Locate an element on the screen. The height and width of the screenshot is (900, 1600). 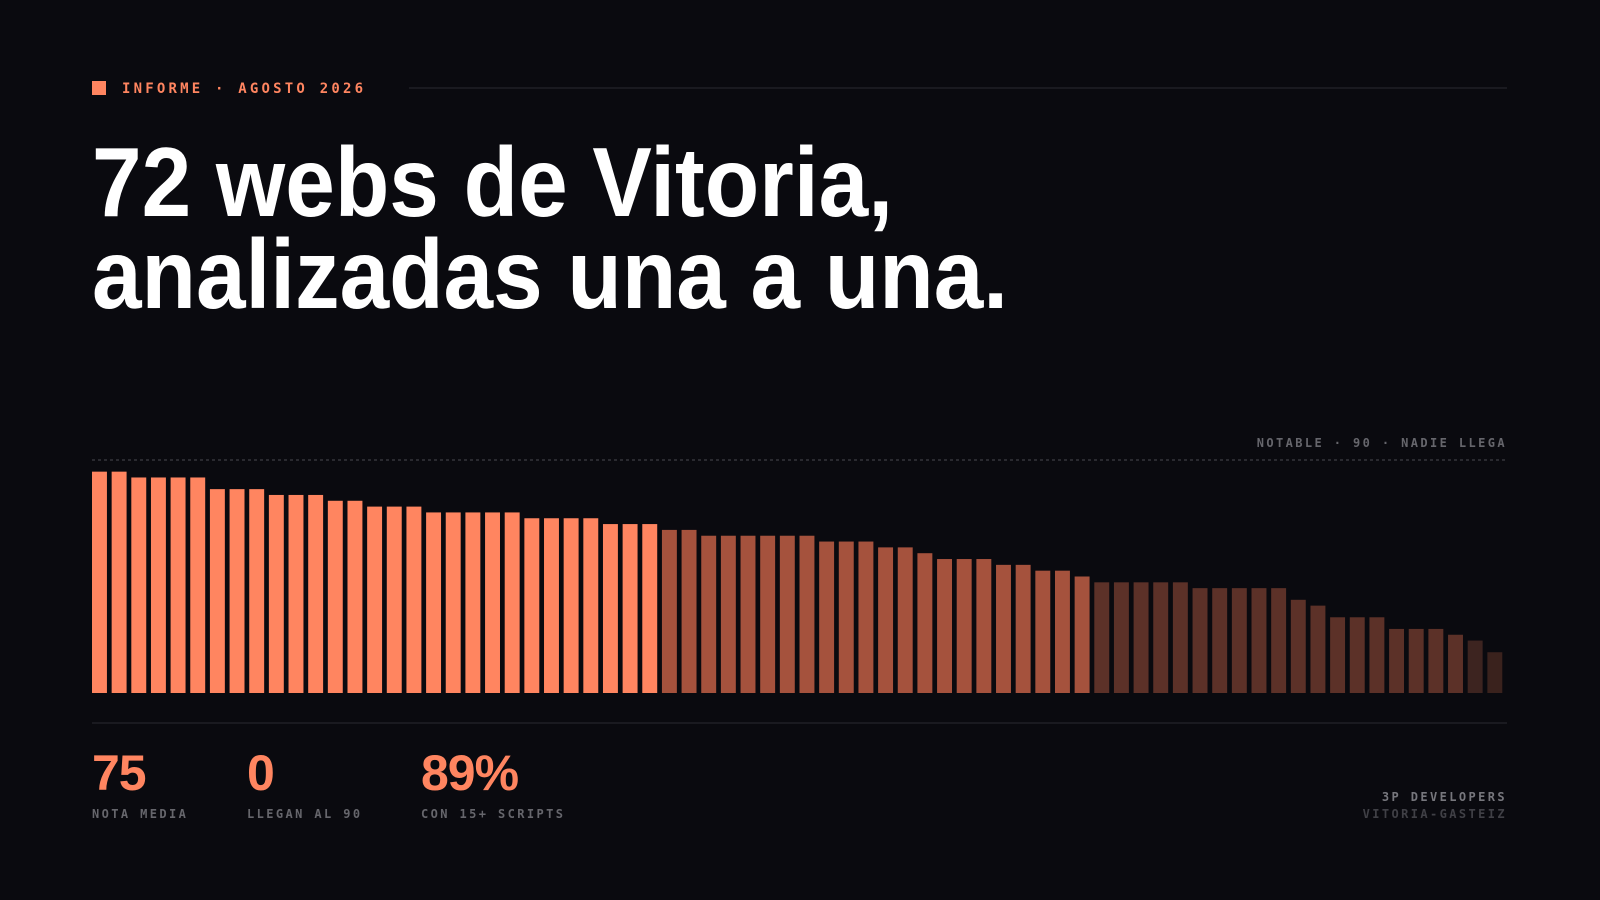
footer-city: VITORIA-GASTEIZ is located at coordinates (1435, 814).